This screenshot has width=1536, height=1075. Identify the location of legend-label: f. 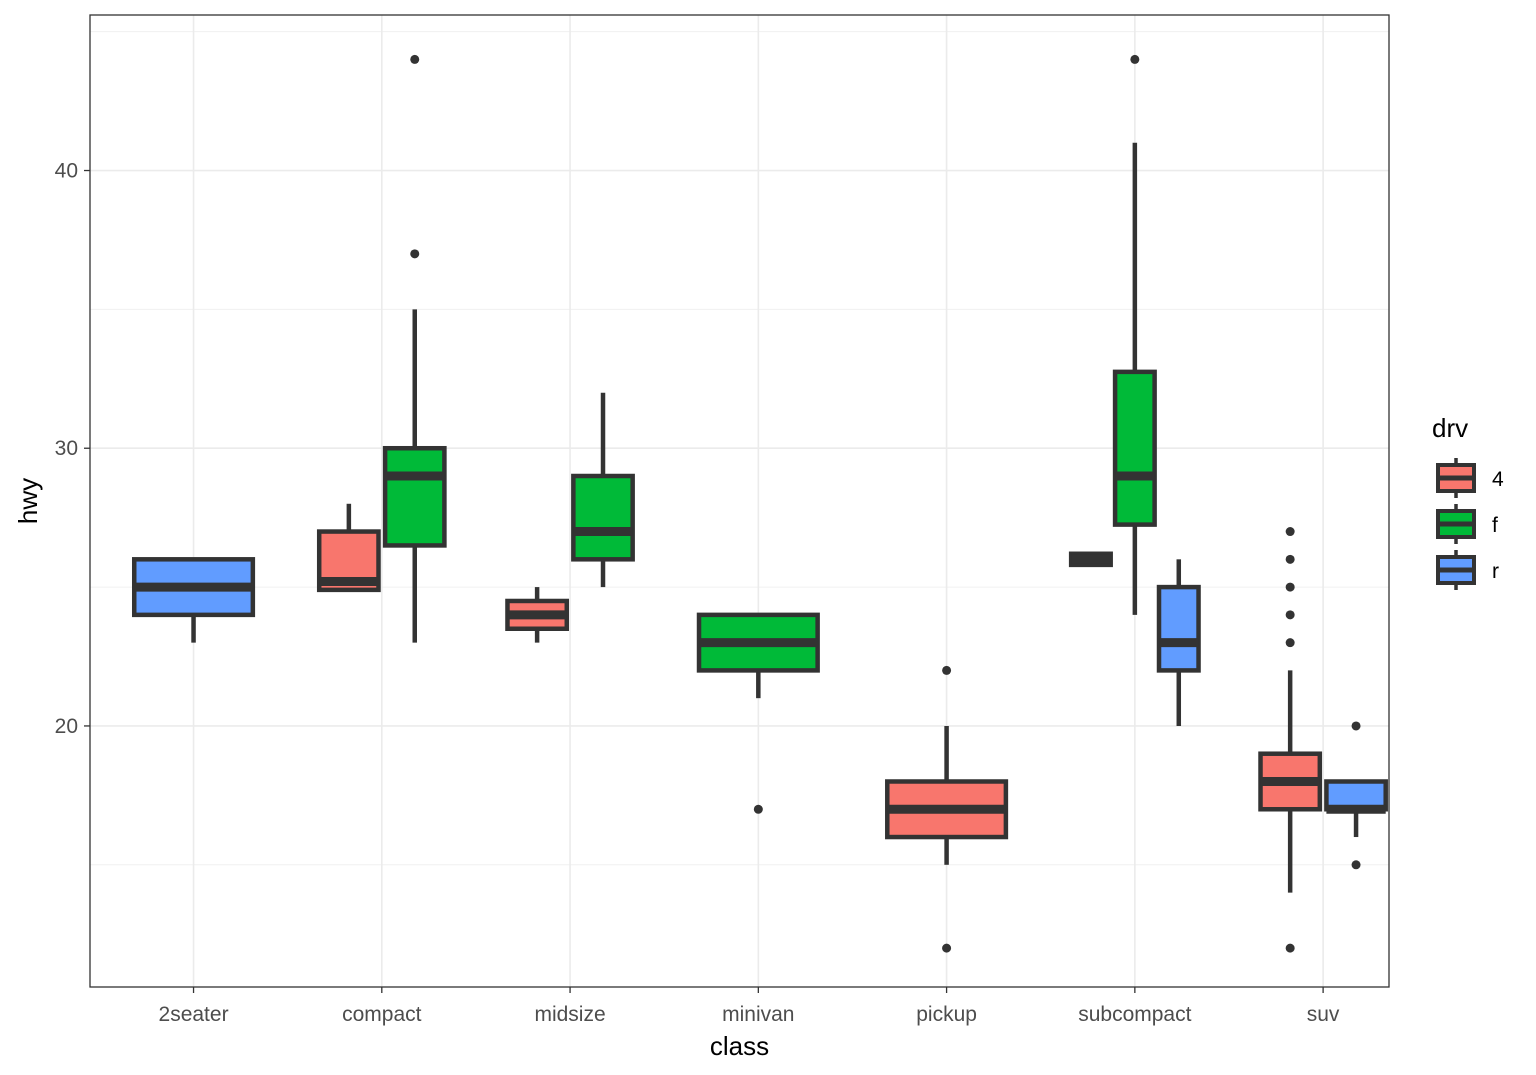
(1495, 525).